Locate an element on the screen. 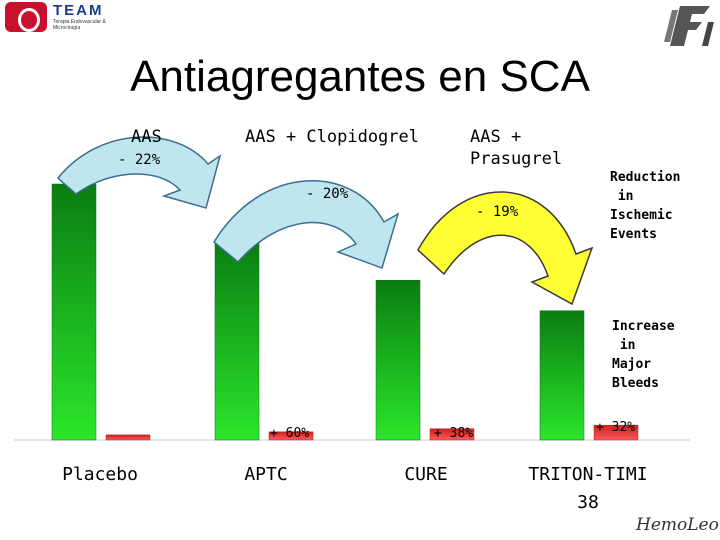 The width and height of the screenshot is (720, 540). slide-title: Antiagregantes en SCA is located at coordinates (360, 76).